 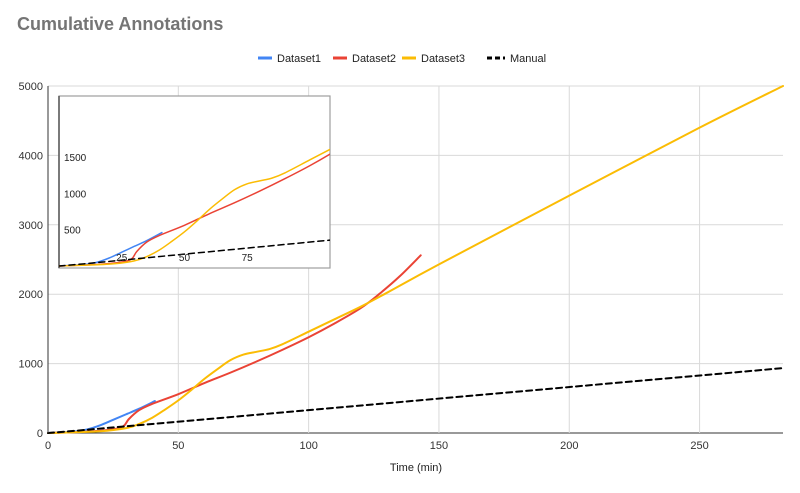 I want to click on legend-label-manual: Manual, so click(x=528, y=59).